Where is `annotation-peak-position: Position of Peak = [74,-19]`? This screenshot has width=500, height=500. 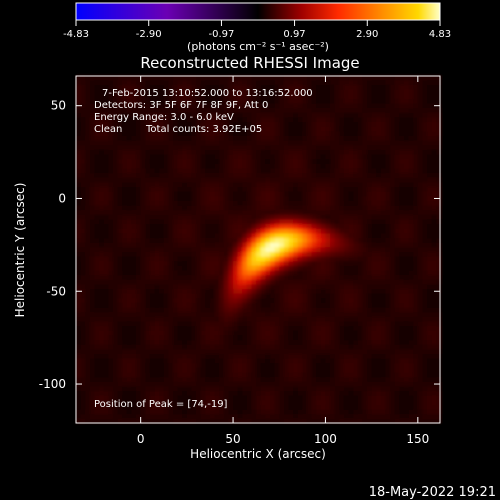
annotation-peak-position: Position of Peak = [74,-19] is located at coordinates (161, 404).